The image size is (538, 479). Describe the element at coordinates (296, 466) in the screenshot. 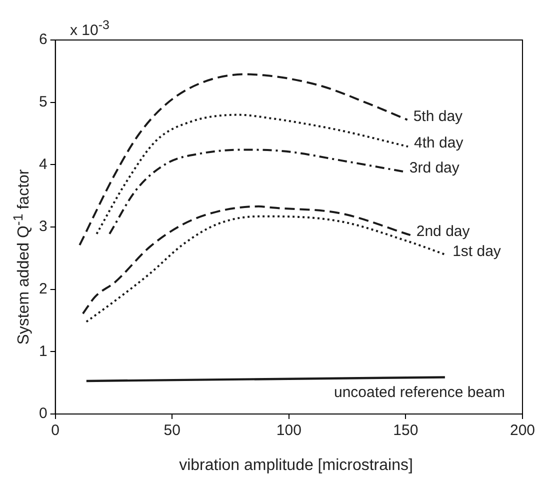

I see `x-axis-title: vibration amplitude [microstrains]` at that location.